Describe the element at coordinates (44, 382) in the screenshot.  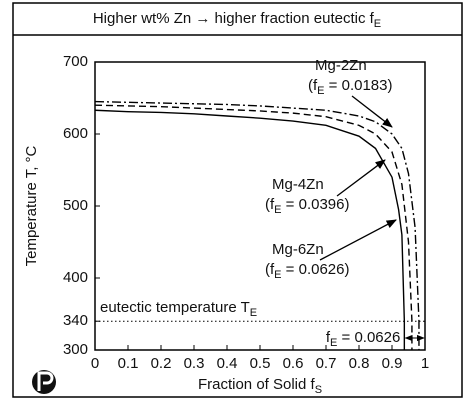
I see `logo` at that location.